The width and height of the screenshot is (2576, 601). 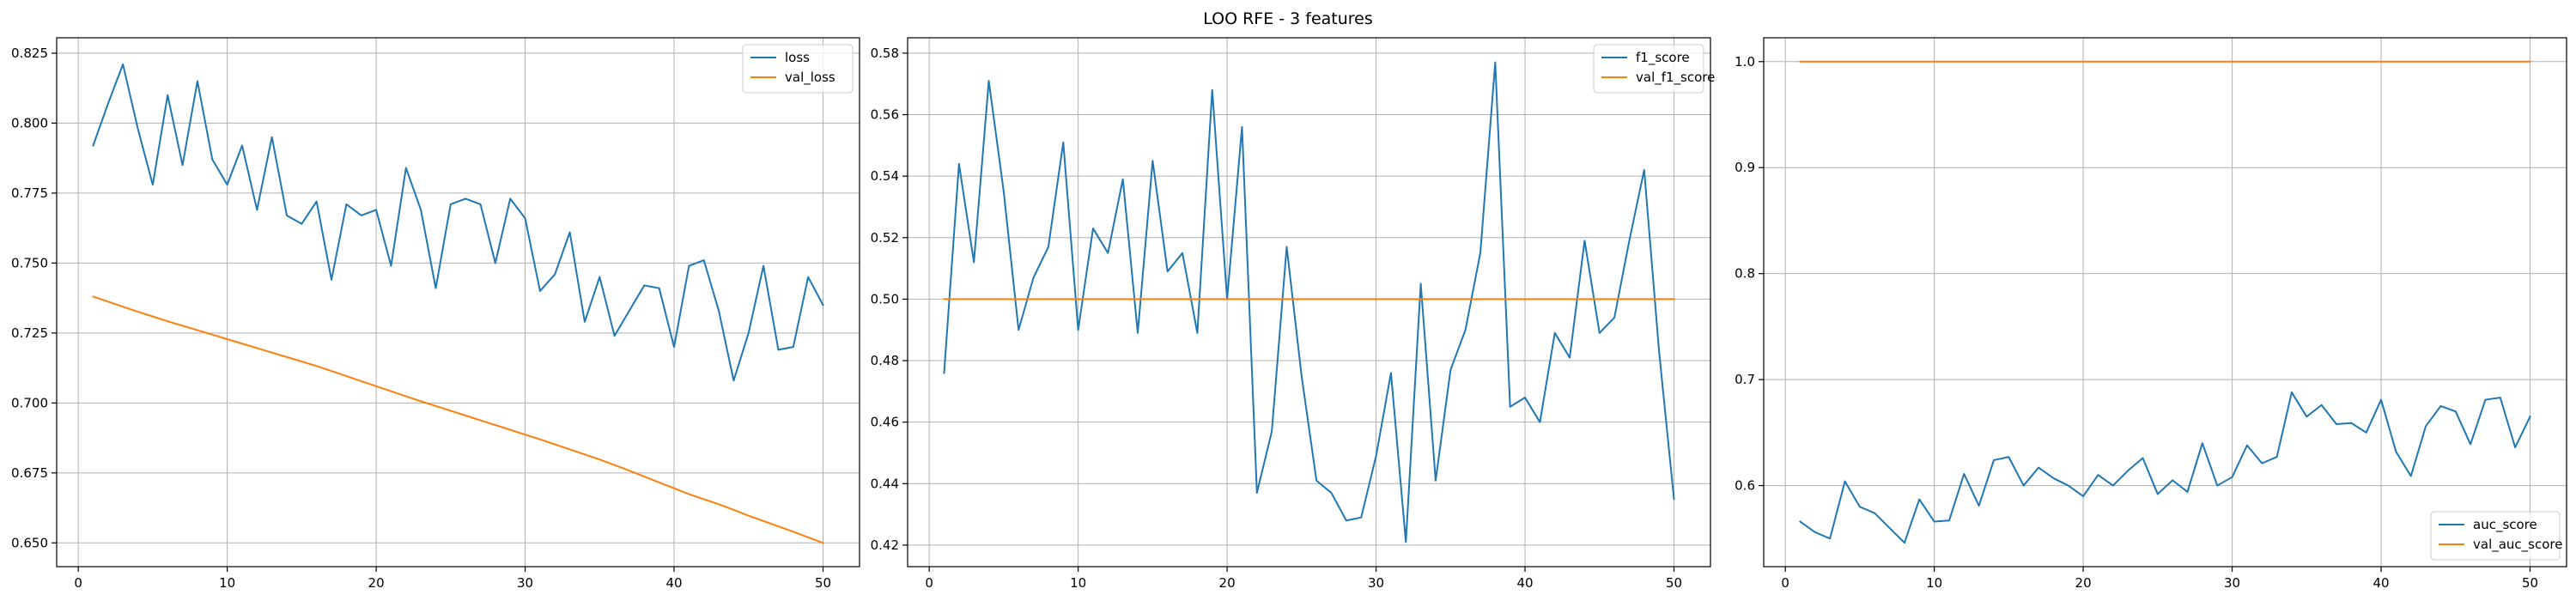 I want to click on y-tick-label: 0.800, so click(x=29, y=123).